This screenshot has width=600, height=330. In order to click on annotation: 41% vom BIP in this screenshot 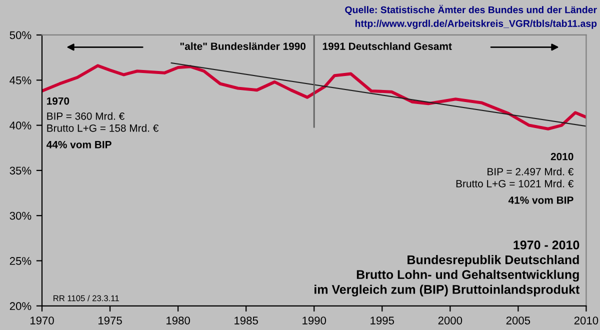, I will do `click(541, 200)`.